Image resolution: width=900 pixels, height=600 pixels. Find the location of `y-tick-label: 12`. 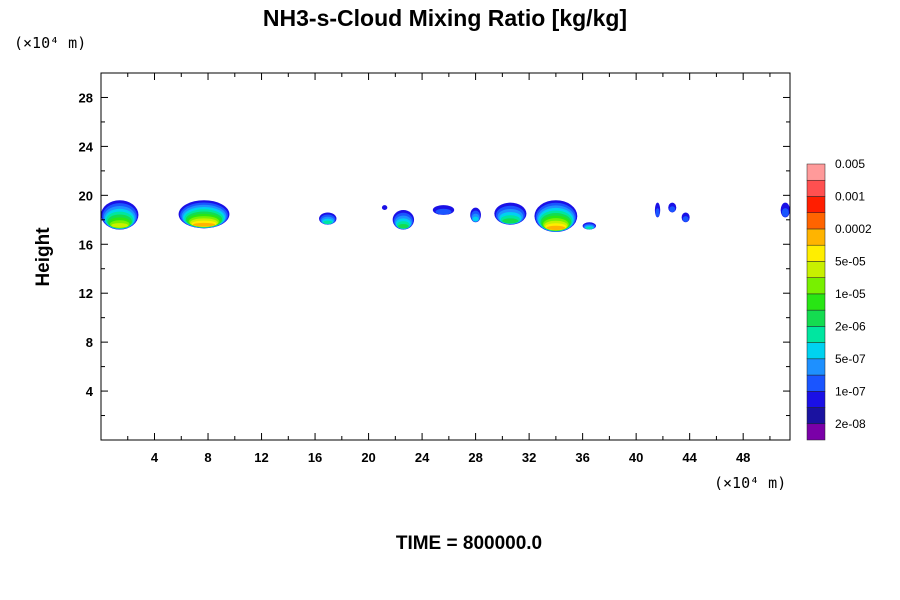

y-tick-label: 12 is located at coordinates (86, 293).